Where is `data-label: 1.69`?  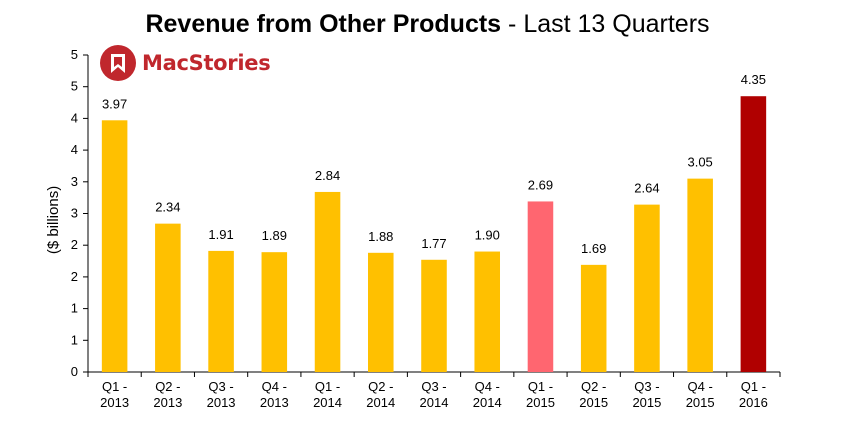
data-label: 1.69 is located at coordinates (593, 248).